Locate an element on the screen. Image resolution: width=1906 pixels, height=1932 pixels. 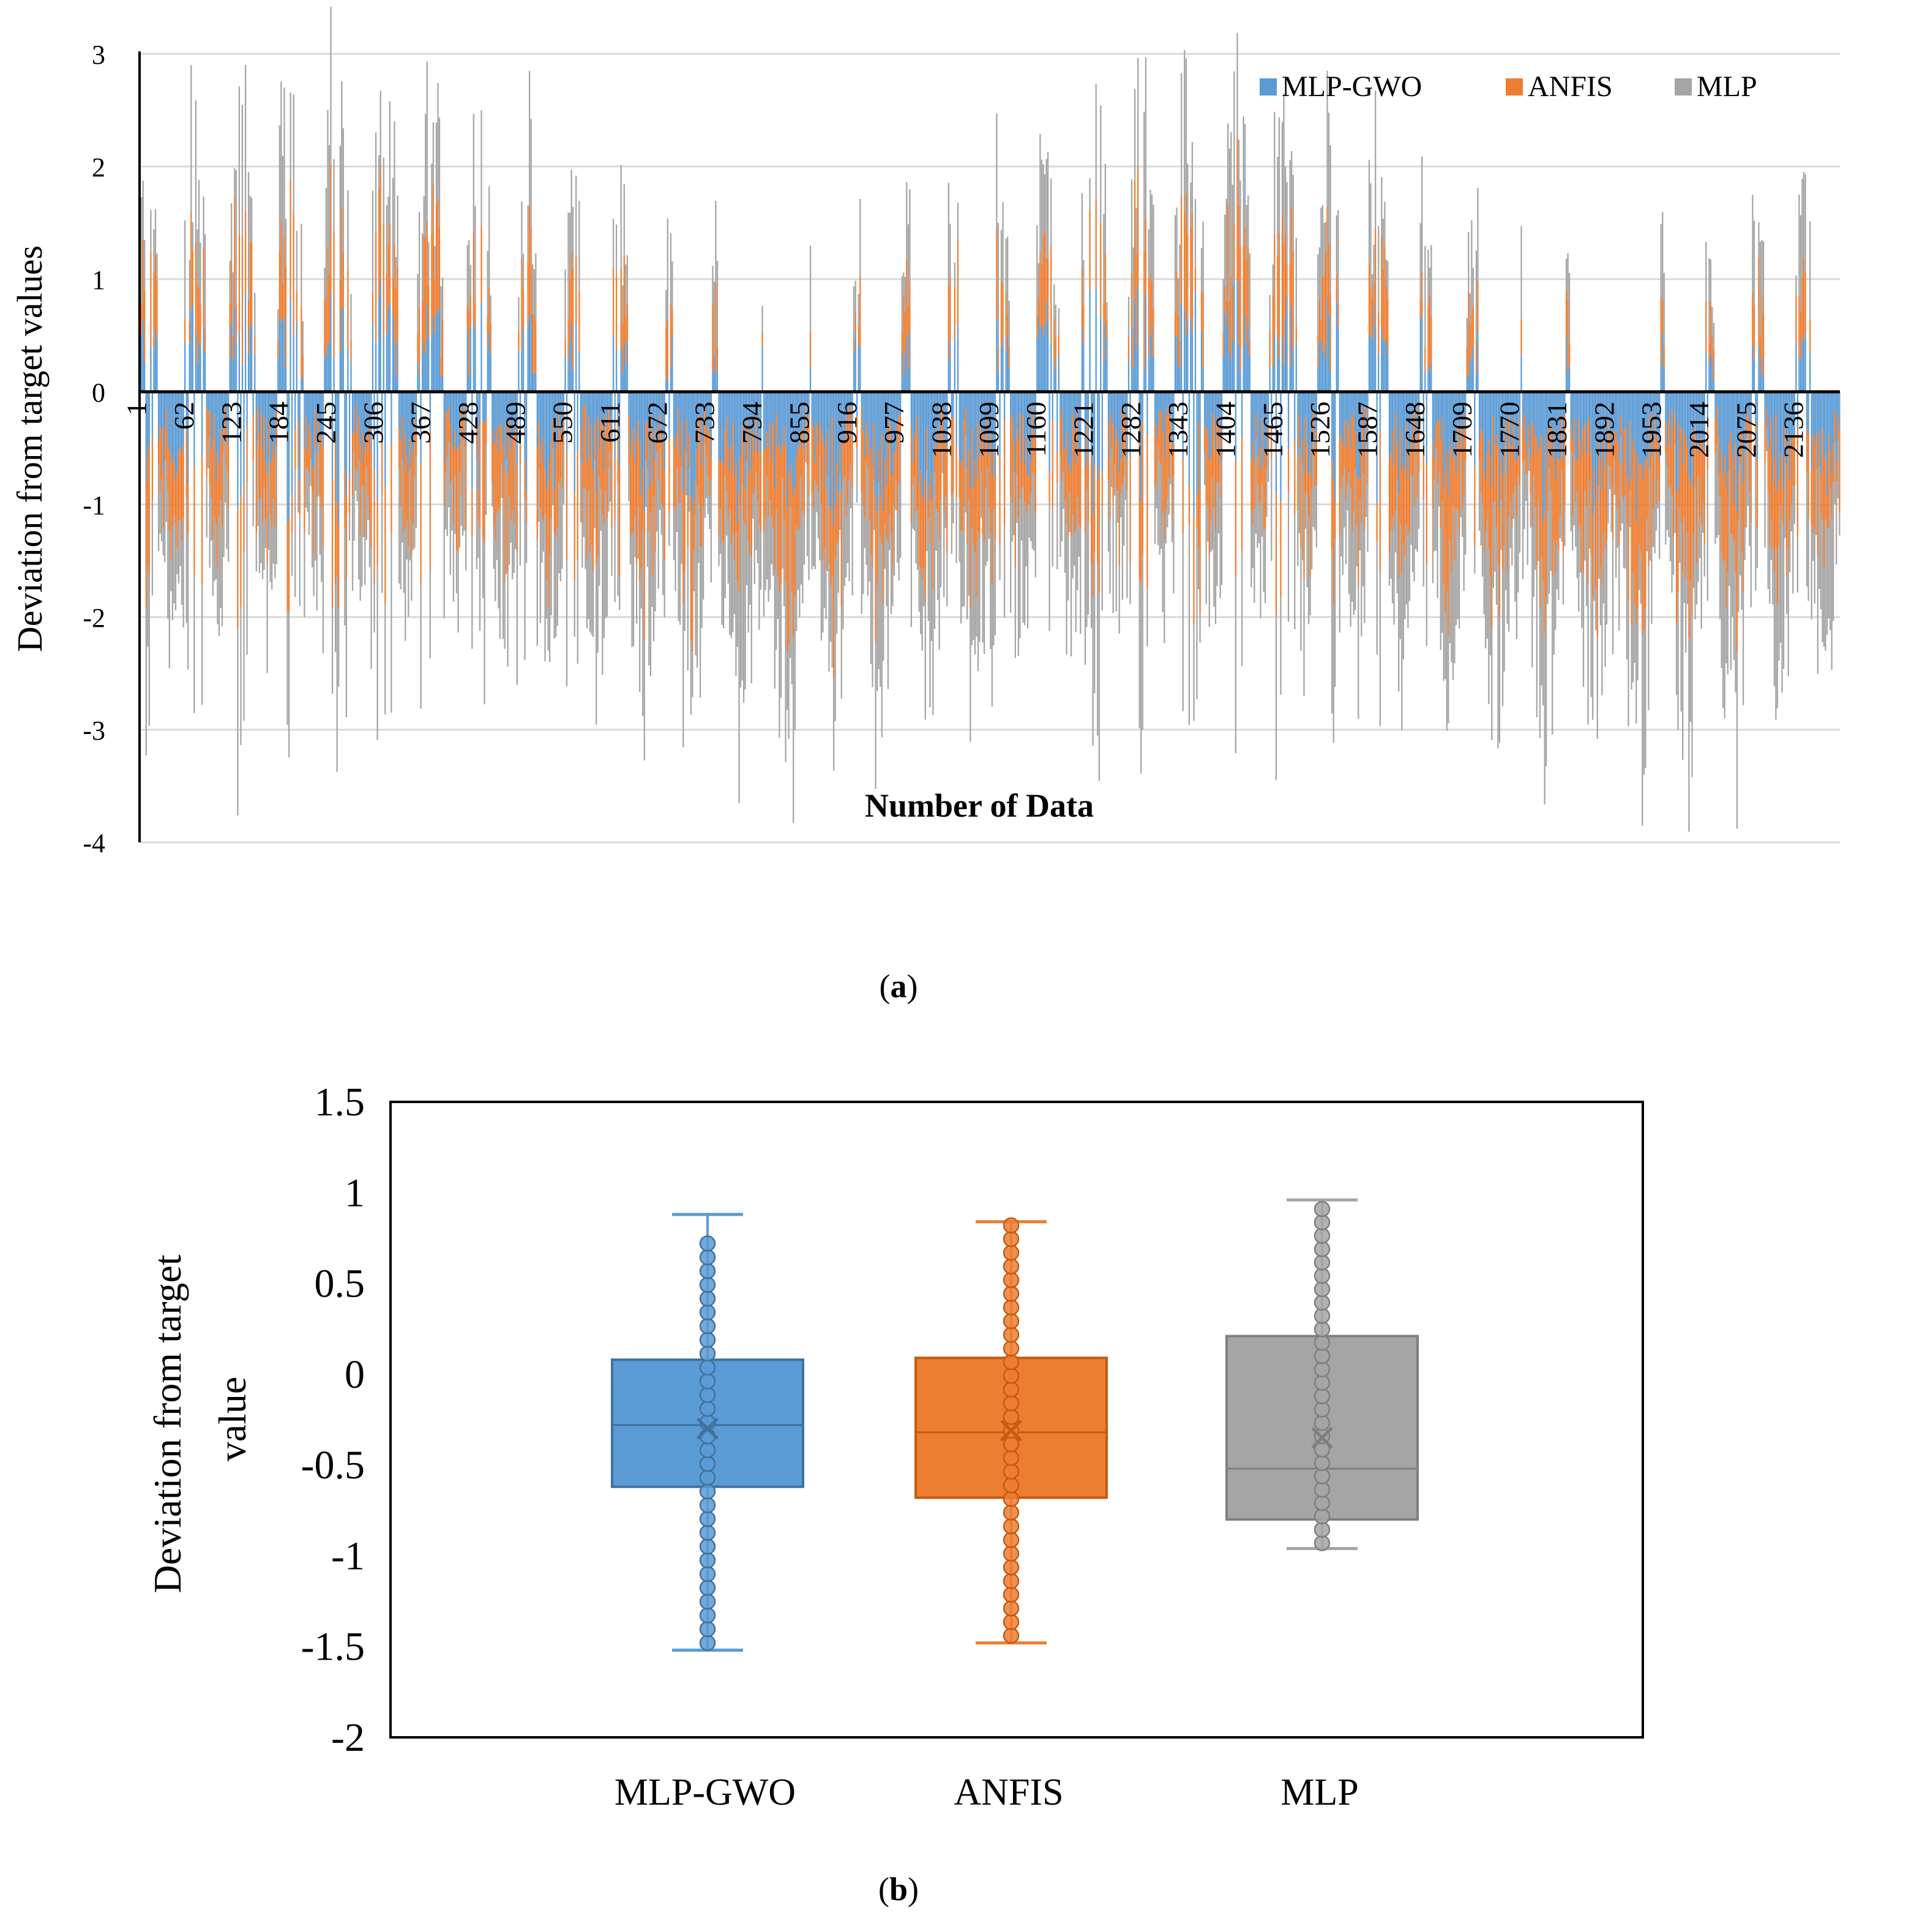
x-tick-label: 1770 is located at coordinates (1509, 430).